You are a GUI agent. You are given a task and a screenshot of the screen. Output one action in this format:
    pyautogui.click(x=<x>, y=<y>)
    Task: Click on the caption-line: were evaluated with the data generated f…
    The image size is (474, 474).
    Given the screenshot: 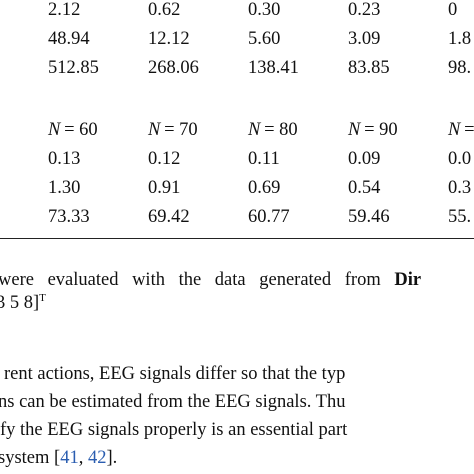 What is the action you would take?
    pyautogui.click(x=237, y=280)
    